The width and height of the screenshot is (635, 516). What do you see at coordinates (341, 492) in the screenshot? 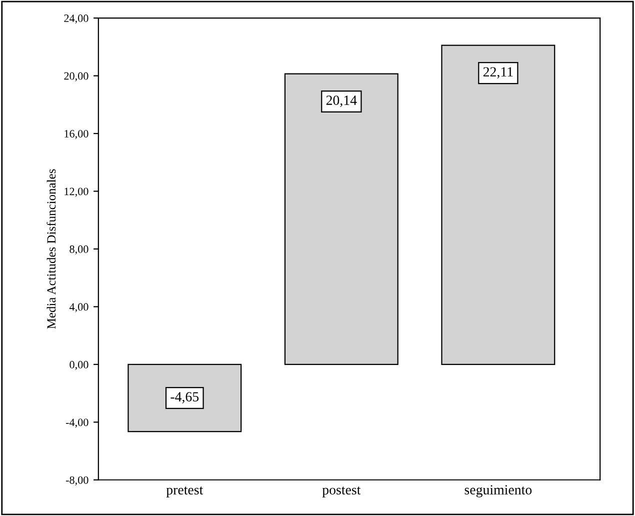
I see `x-tick-label: postest` at bounding box center [341, 492].